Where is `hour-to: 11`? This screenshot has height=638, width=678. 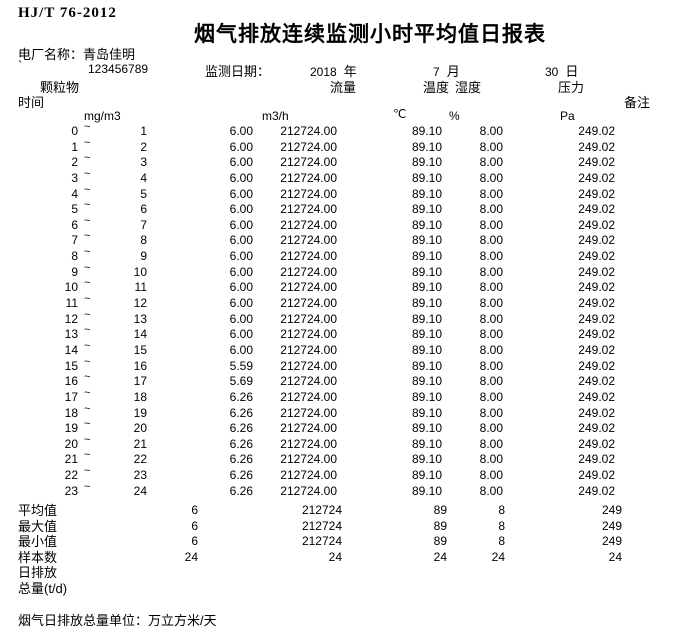
hour-to: 11 is located at coordinates (140, 287).